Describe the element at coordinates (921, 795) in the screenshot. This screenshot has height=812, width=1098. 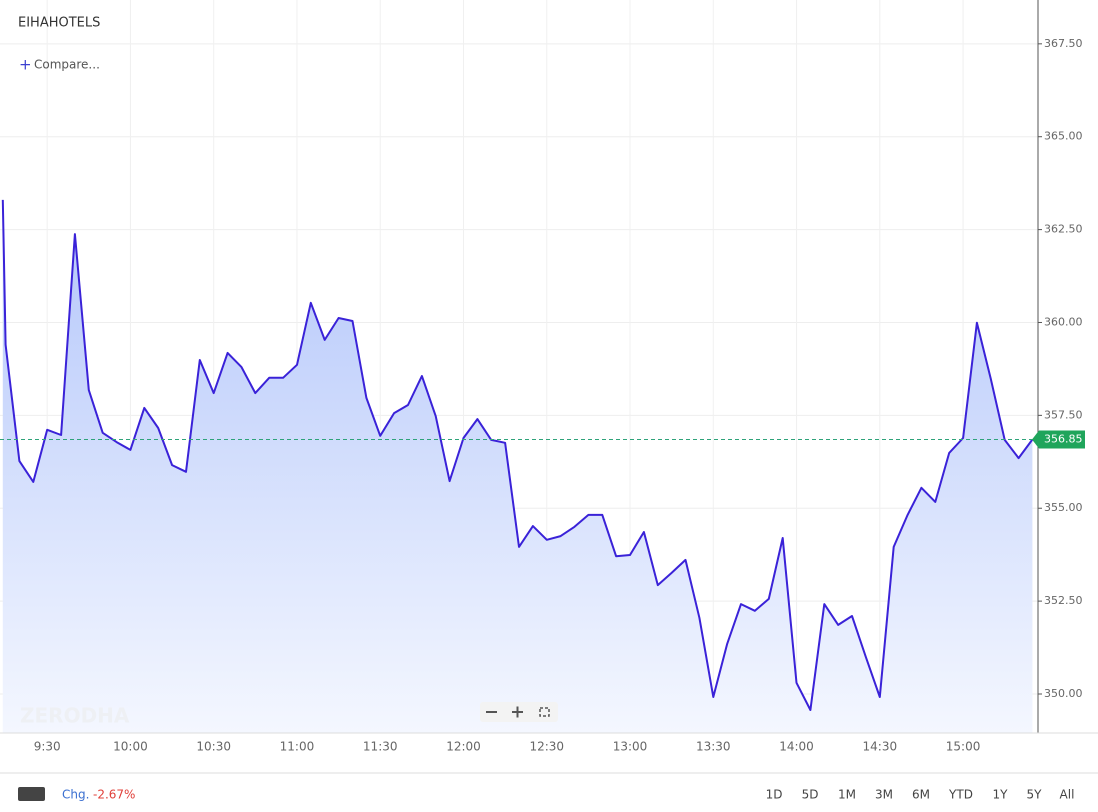
I see `range-button: 6M` at that location.